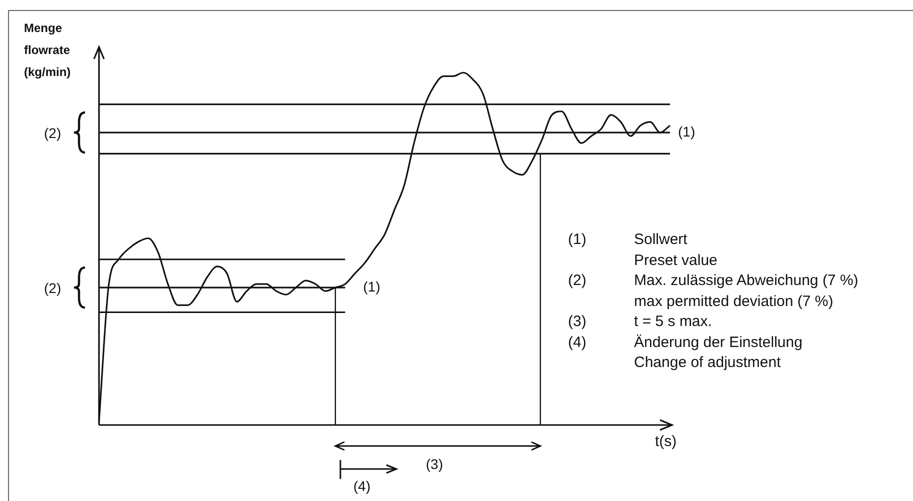 The height and width of the screenshot is (501, 913). I want to click on annotation: (4), so click(578, 342).